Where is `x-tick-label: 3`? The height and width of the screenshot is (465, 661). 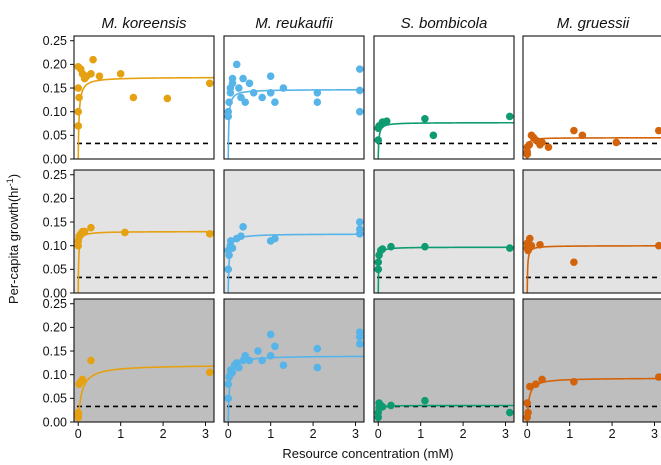 x-tick-label: 3 is located at coordinates (205, 434).